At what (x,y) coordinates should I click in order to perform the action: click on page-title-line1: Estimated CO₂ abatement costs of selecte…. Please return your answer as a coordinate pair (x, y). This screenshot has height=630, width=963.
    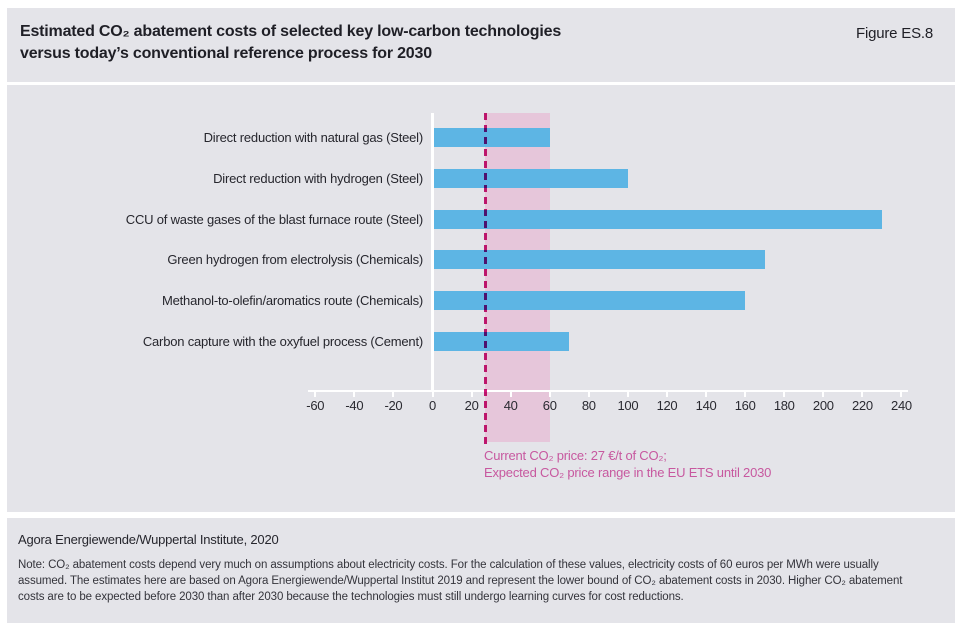
    Looking at the image, I should click on (291, 31).